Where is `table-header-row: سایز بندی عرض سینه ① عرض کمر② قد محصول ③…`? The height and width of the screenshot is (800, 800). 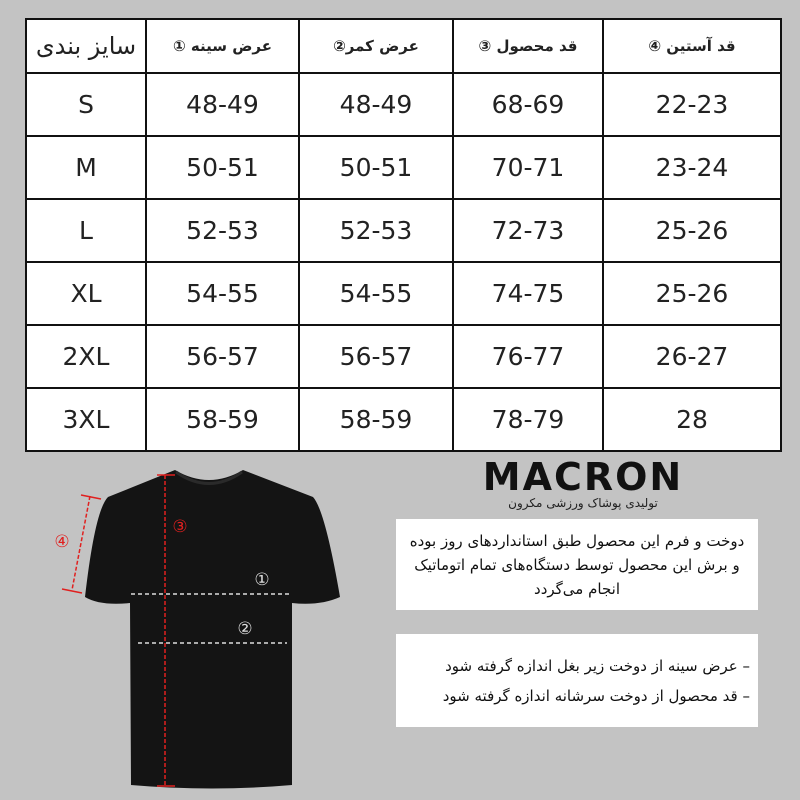
table-header-row: سایز بندی عرض سینه ① عرض کمر② قد محصول ③… is located at coordinates (403, 46).